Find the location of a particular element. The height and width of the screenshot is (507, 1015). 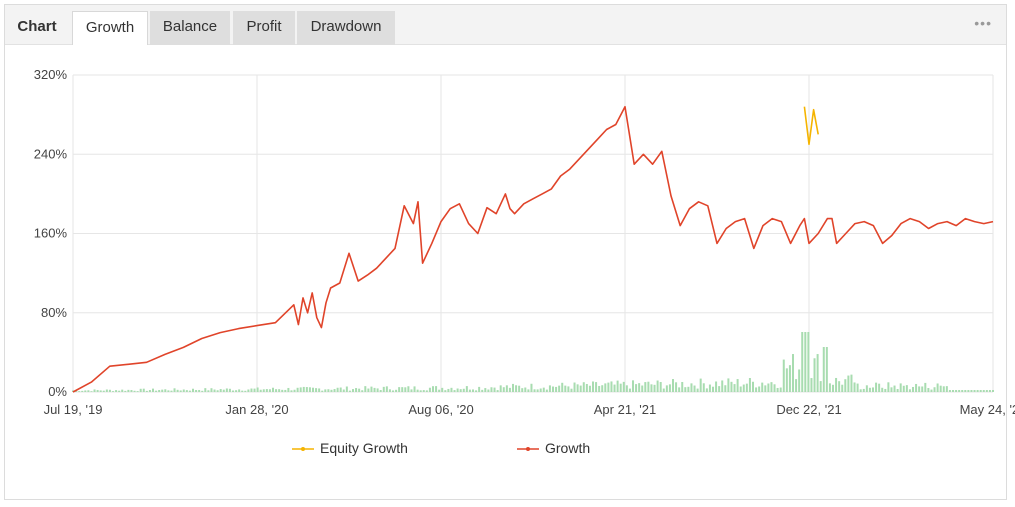

tab-growth: Growth is located at coordinates (110, 28).